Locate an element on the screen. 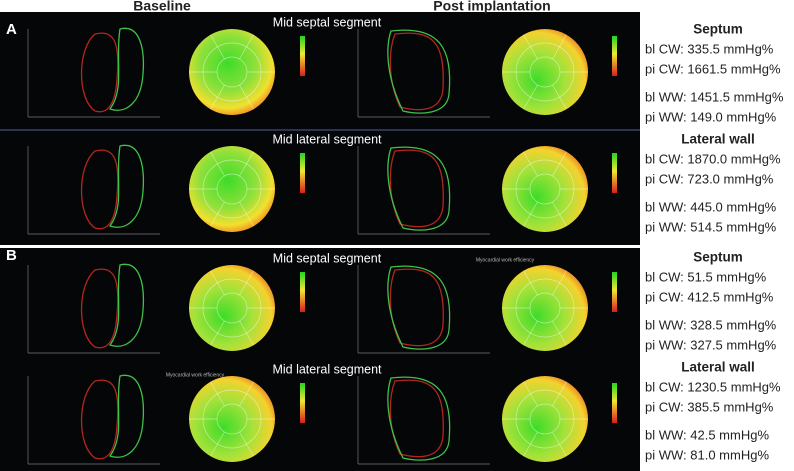  stat-line: bl WW: 328.5 mmHg% is located at coordinates (711, 324).